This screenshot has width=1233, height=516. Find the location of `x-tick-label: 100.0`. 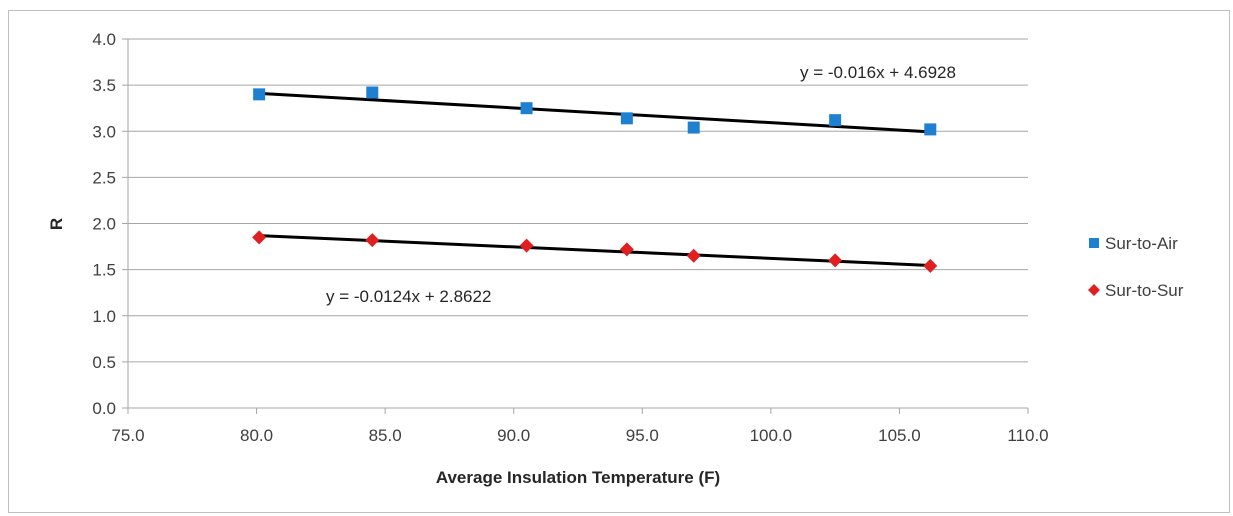

x-tick-label: 100.0 is located at coordinates (771, 435).